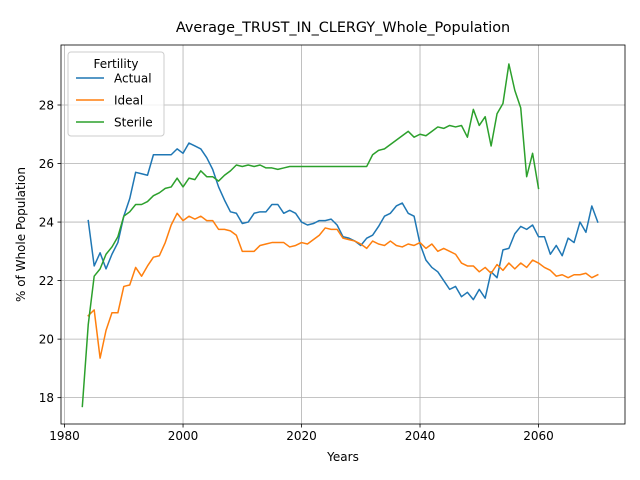 The image size is (640, 480). I want to click on chart-title: Average_TRUST_IN_CLERGY_Whole_Population, so click(343, 28).